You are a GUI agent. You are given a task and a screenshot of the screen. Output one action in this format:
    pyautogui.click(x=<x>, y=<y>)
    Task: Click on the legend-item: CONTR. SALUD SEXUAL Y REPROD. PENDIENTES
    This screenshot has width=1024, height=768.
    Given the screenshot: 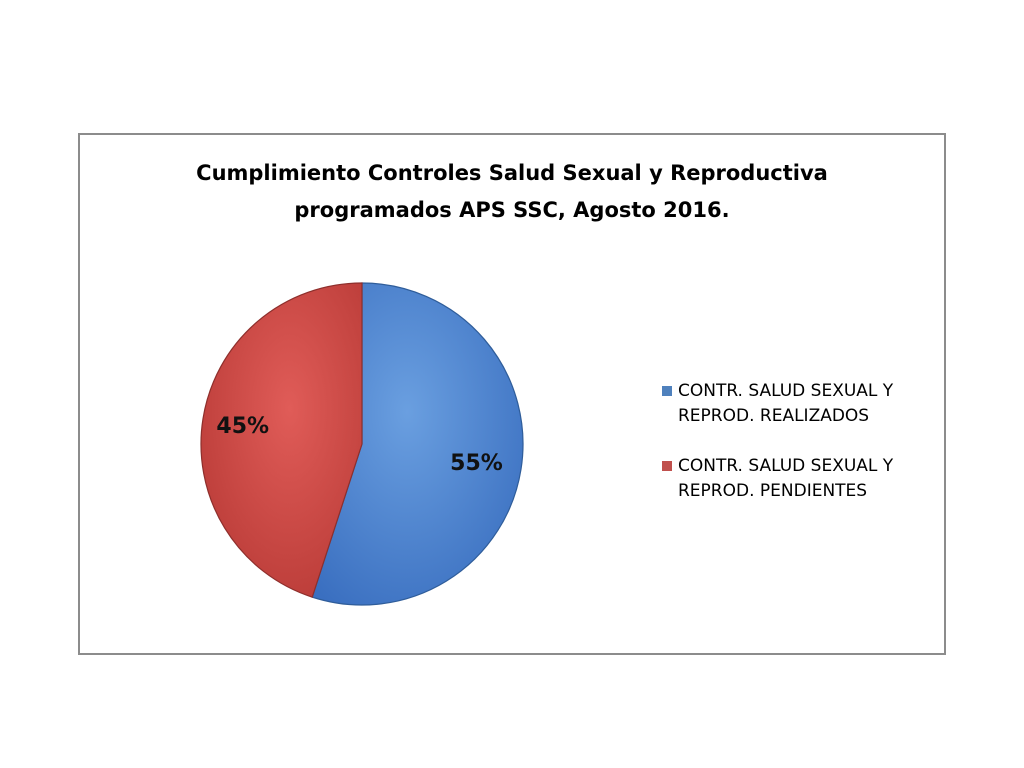 What is the action you would take?
    pyautogui.click(x=802, y=479)
    